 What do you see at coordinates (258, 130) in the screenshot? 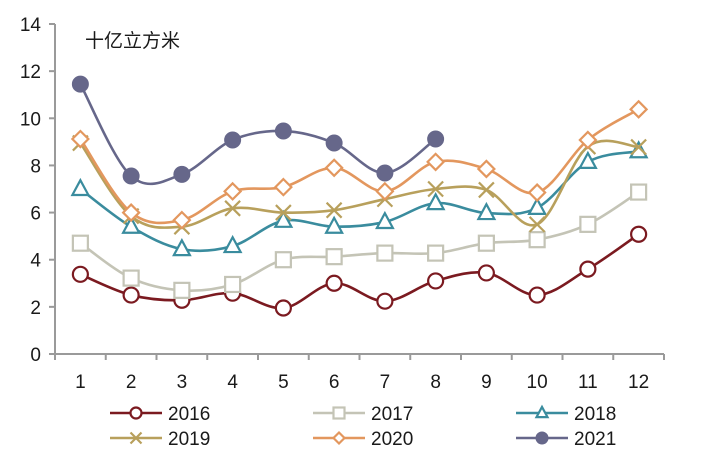
I see `series-2021` at bounding box center [258, 130].